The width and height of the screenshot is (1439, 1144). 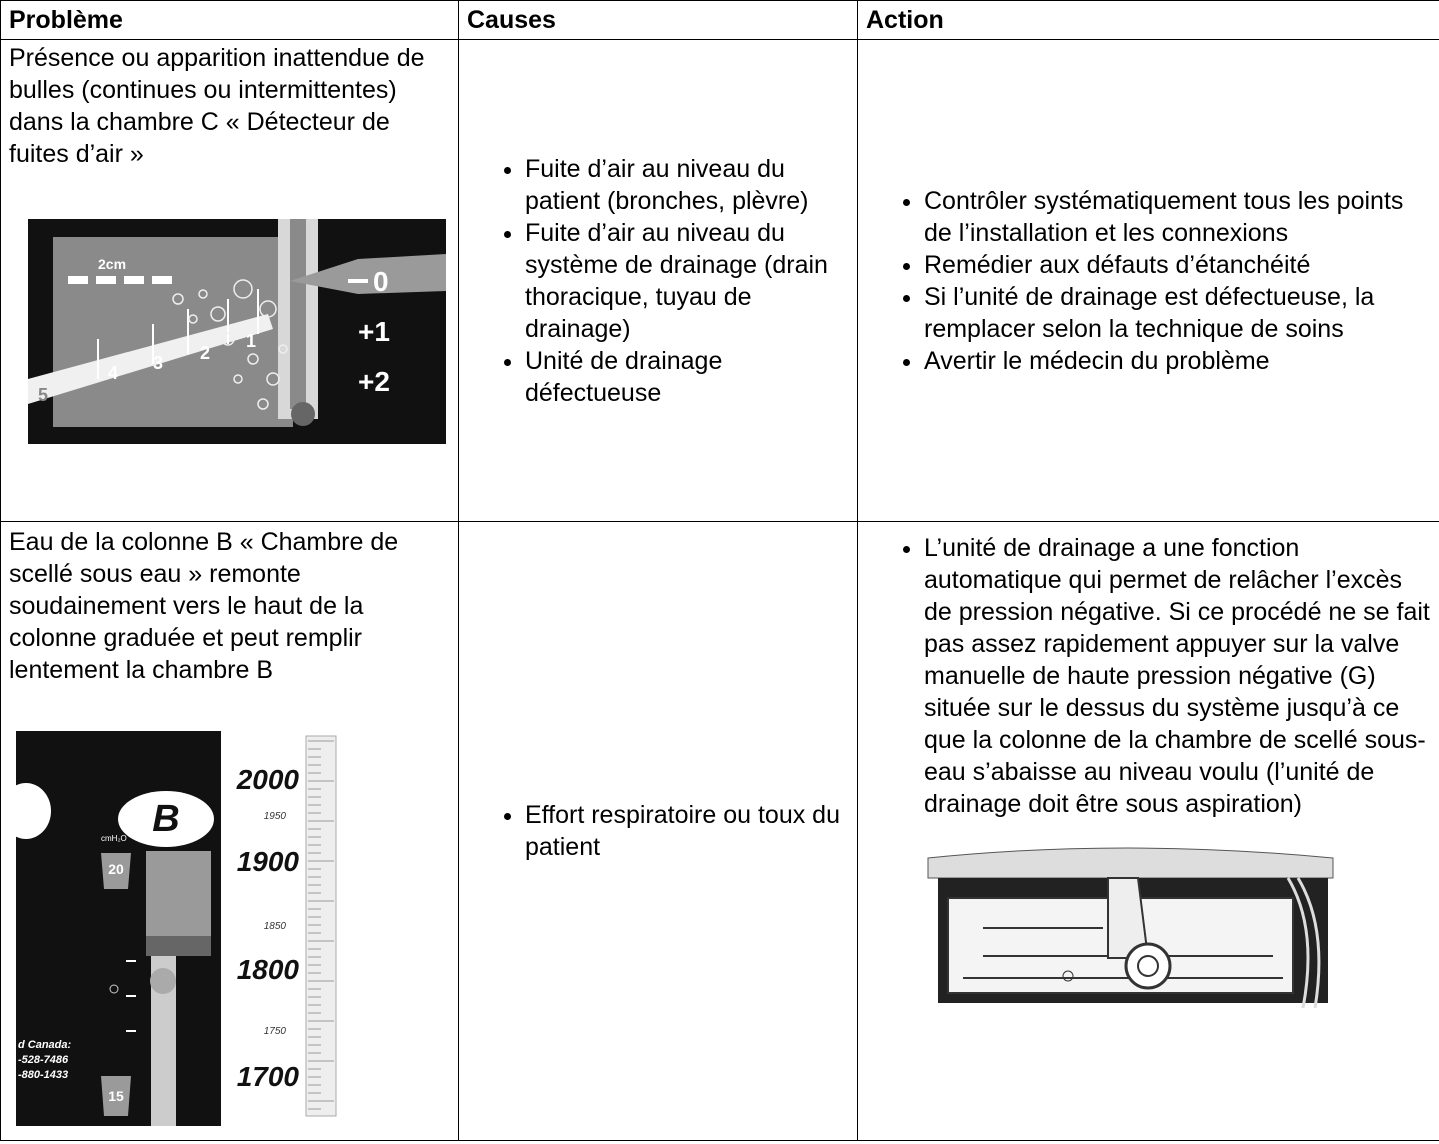 I want to click on air-leak-figure: 2cm 0 +1 +2 5 4 3 2 1, so click(x=237, y=331).